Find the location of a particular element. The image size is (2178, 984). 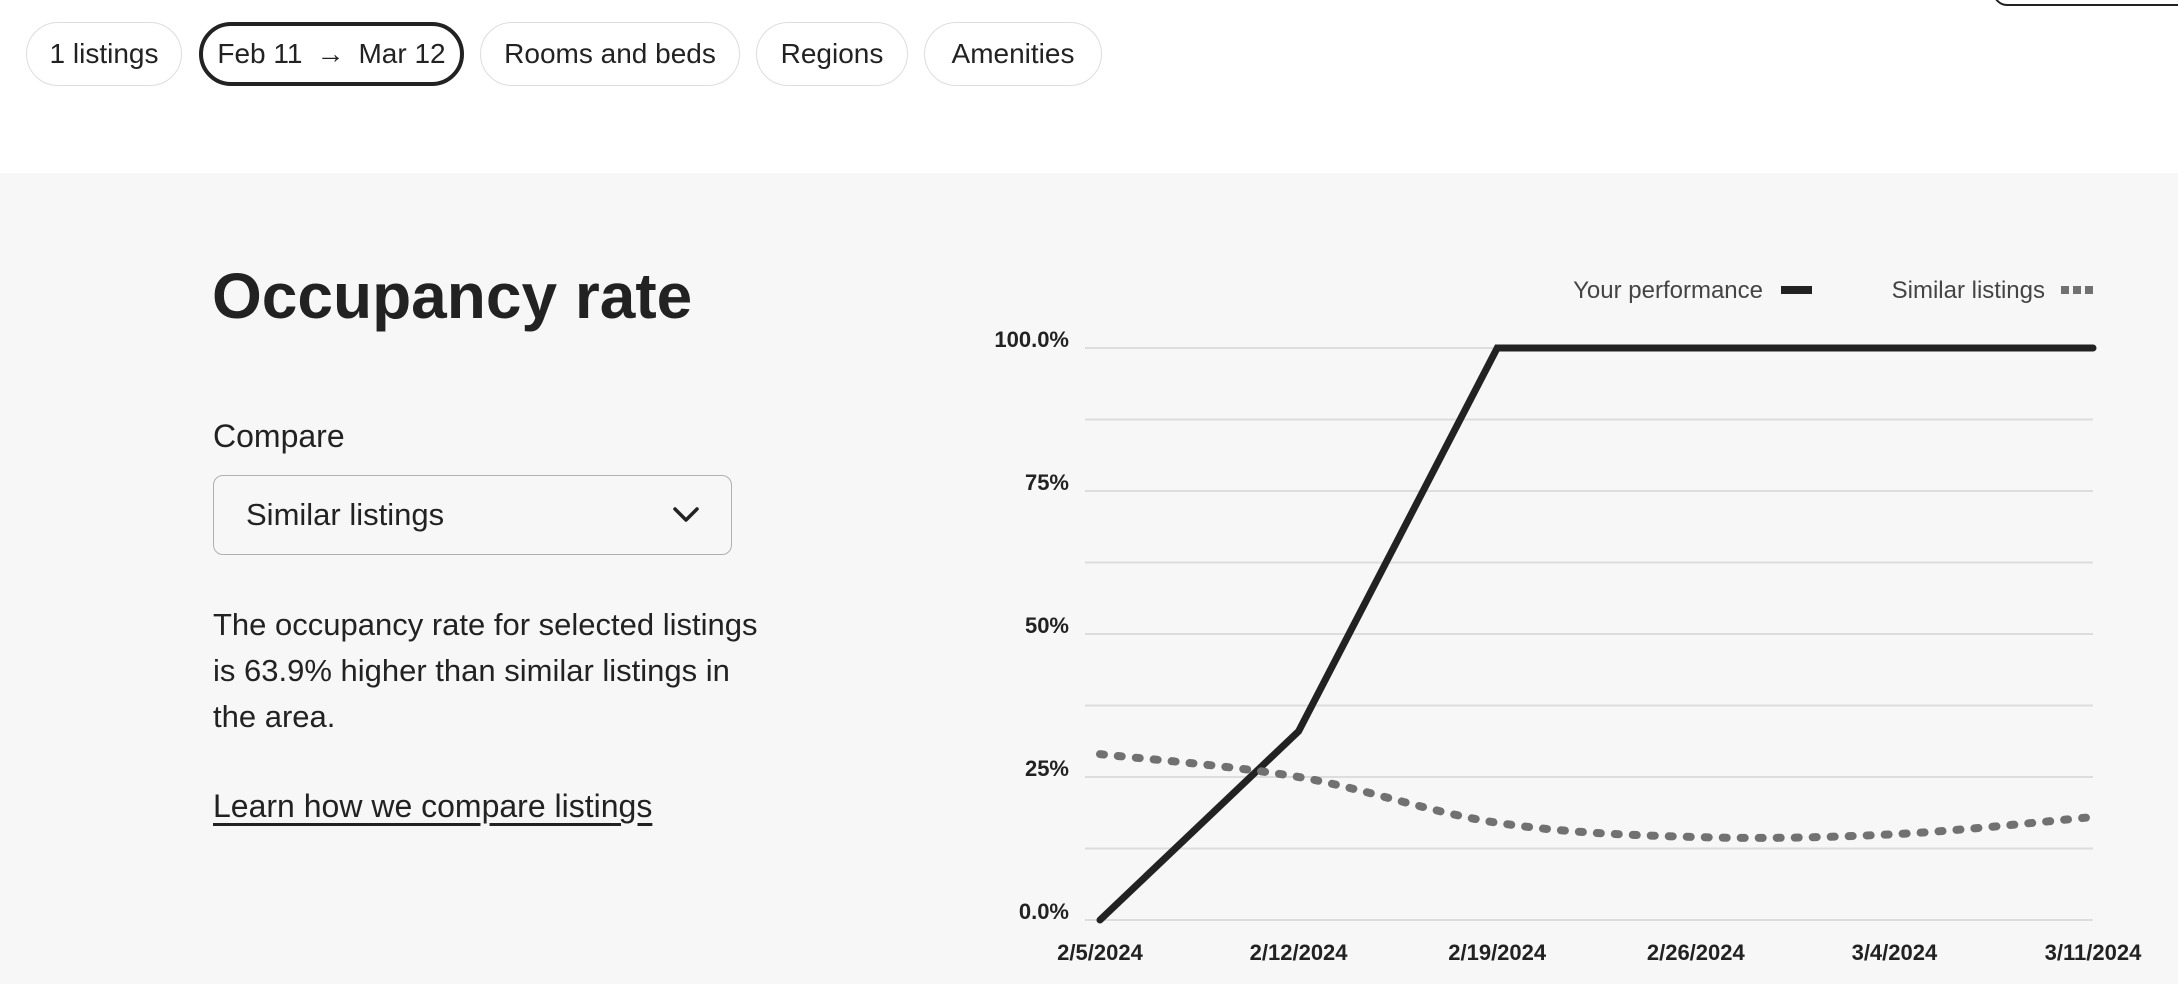

date-from: Feb 11 is located at coordinates (260, 53).